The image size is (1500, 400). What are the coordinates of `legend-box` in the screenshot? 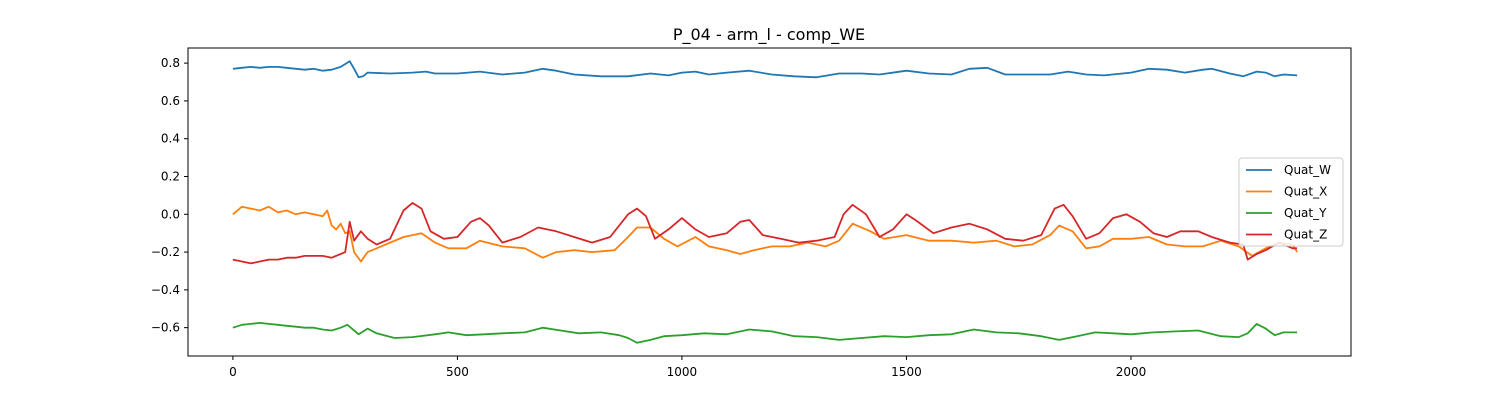 It's located at (1291, 202).